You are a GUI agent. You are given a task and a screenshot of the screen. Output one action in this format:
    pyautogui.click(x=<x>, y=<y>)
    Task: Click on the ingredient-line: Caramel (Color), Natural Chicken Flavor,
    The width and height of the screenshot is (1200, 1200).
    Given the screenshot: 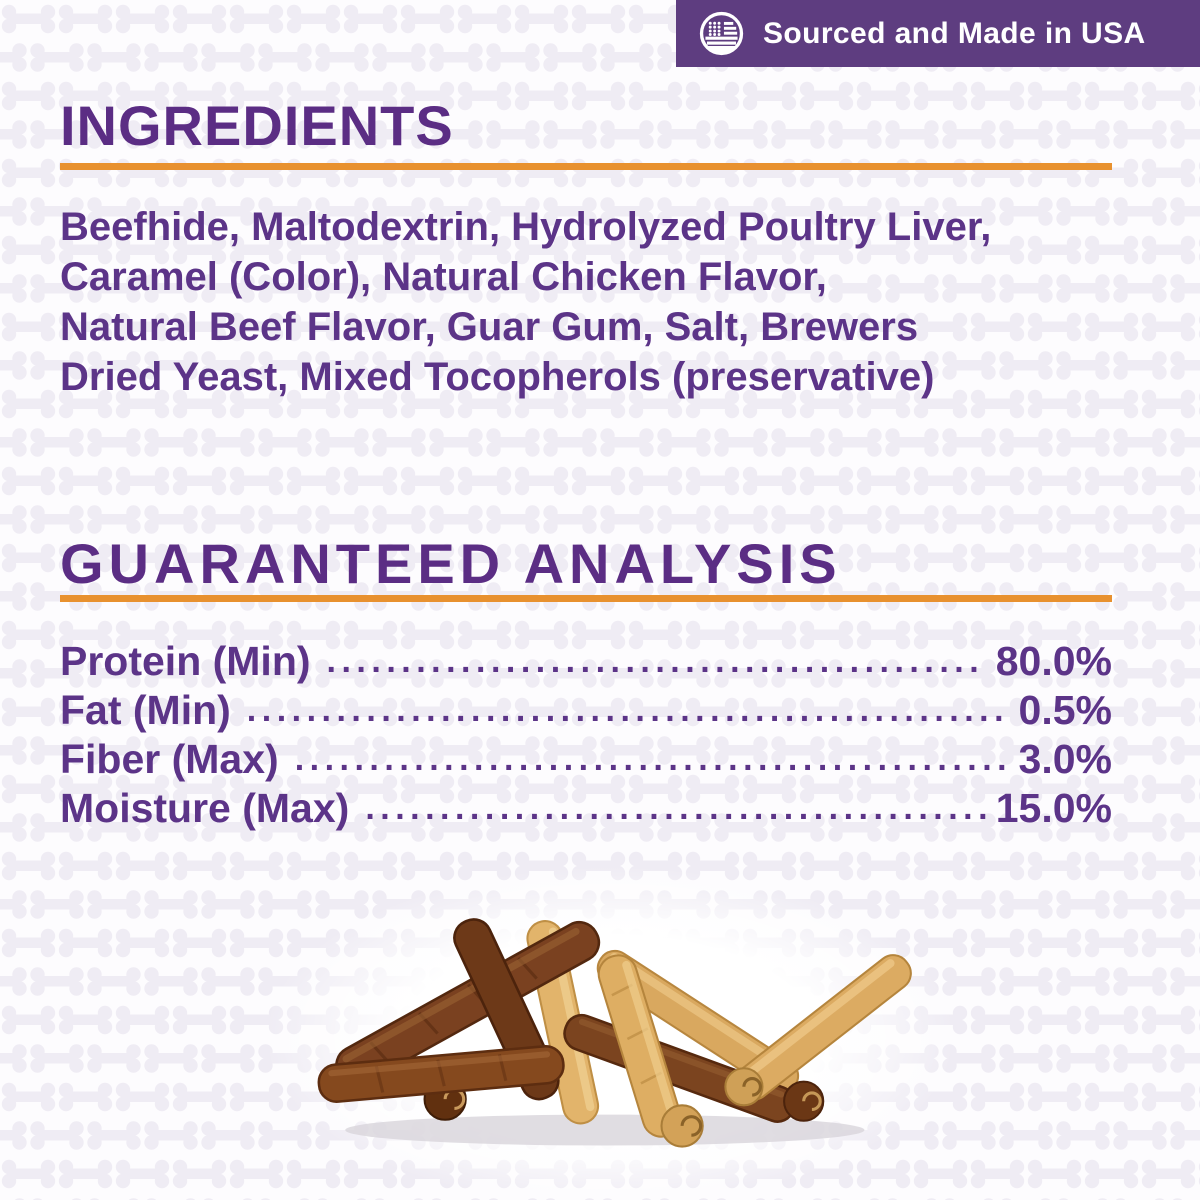 What is the action you would take?
    pyautogui.click(x=443, y=277)
    